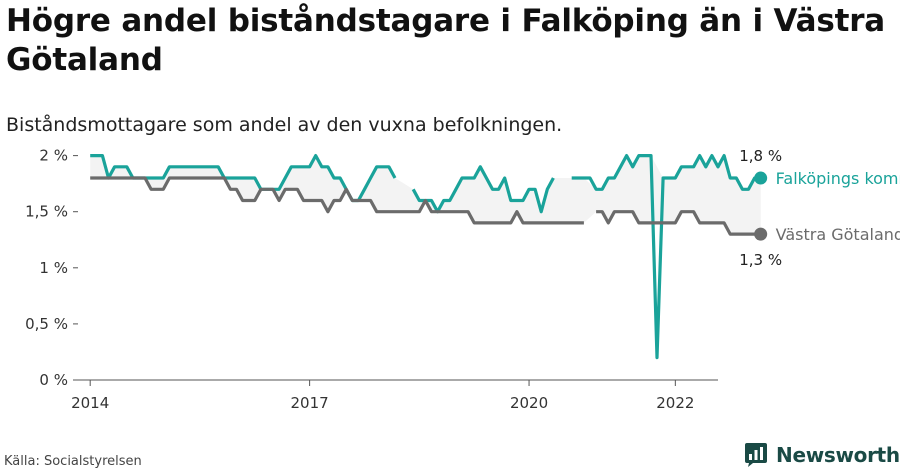  I want to click on newsworthy-logo: Newsworthy, so click(822, 455).